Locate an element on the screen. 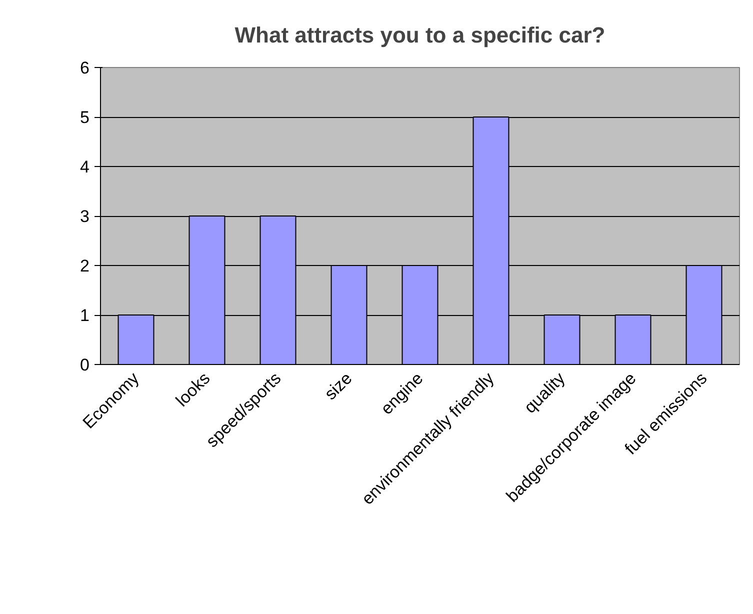  chart-title: What attracts you to a specific car? is located at coordinates (420, 35).